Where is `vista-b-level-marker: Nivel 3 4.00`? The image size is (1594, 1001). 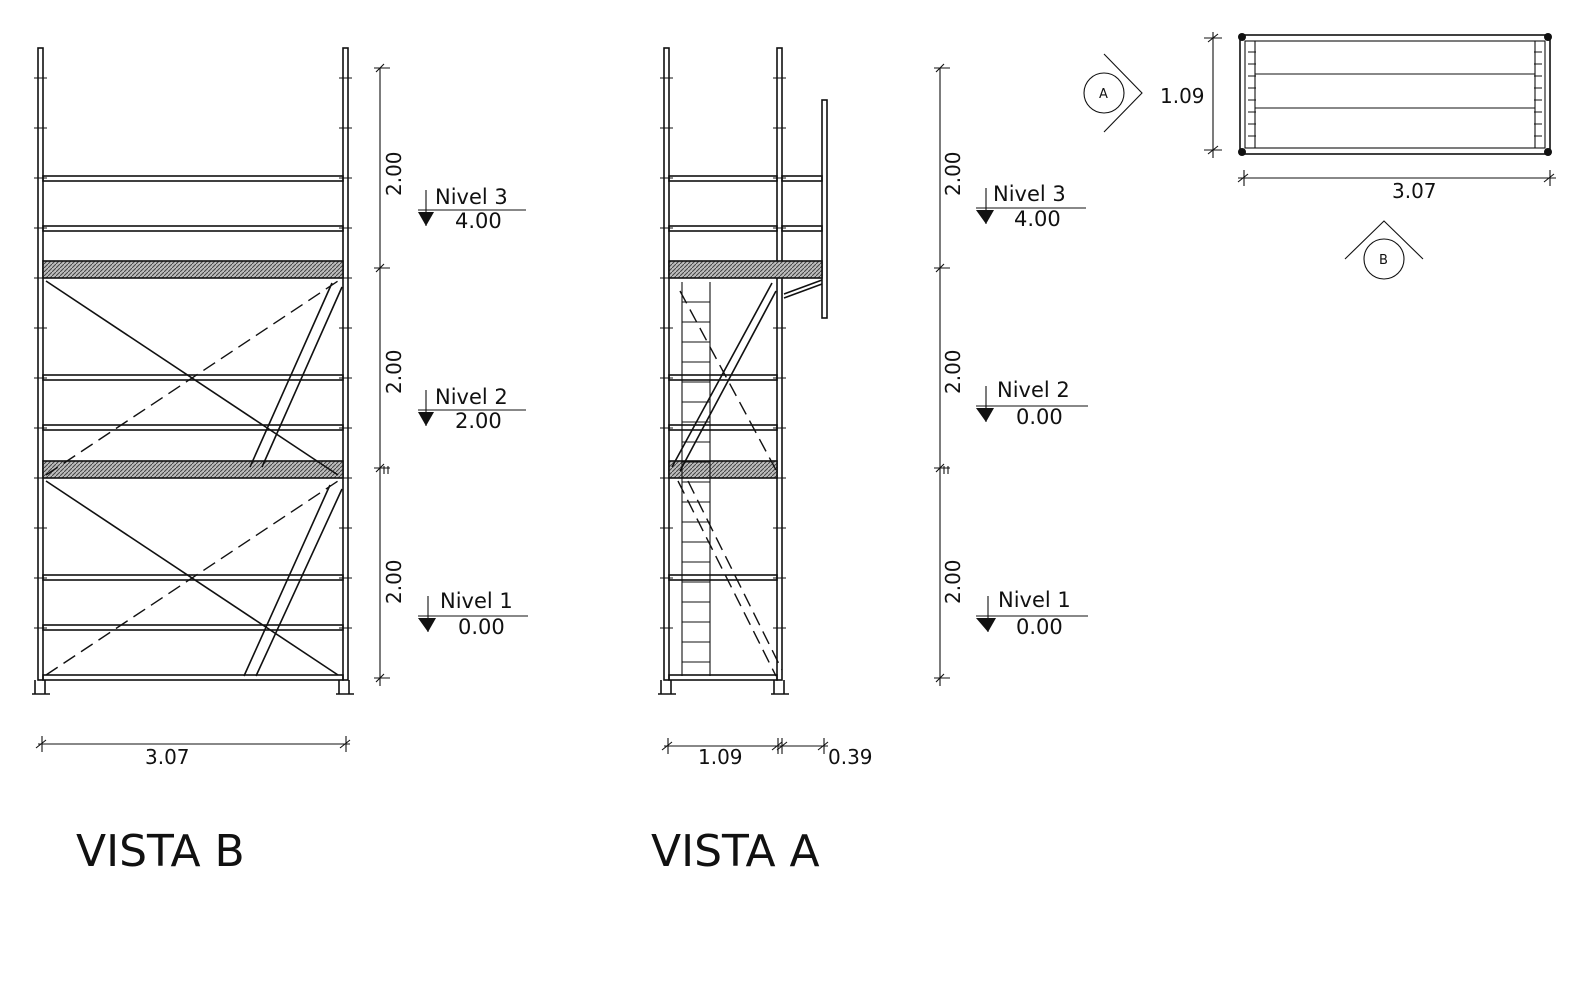 vista-b-level-marker: Nivel 3 4.00 is located at coordinates (472, 209).